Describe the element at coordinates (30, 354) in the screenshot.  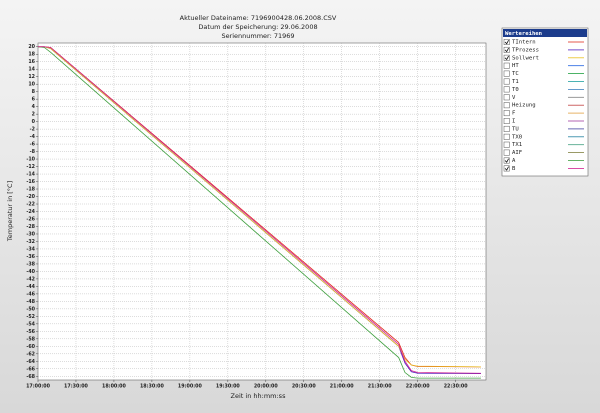
I see `y-tick-label: -62` at that location.